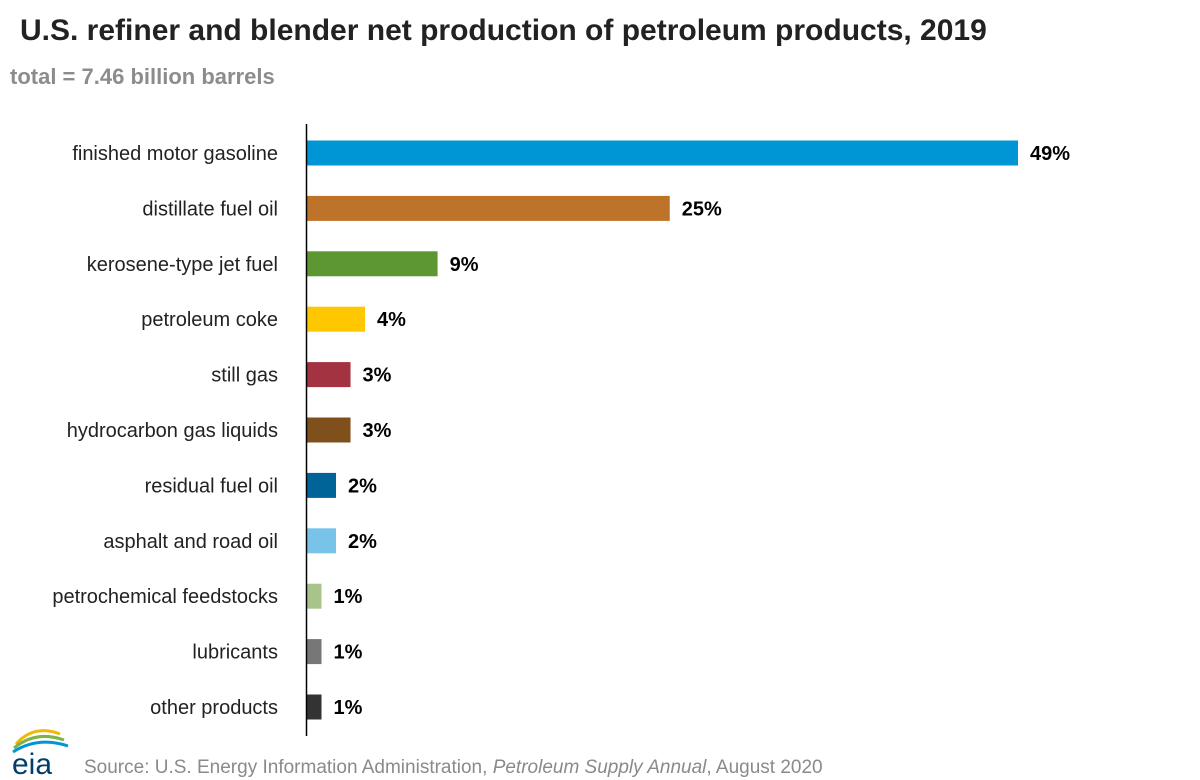 The height and width of the screenshot is (780, 1200). I want to click on category-label: lubricants, so click(235, 653).